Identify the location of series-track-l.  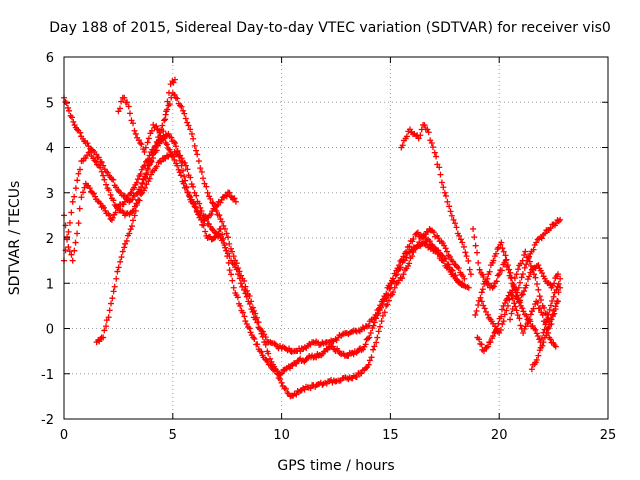
(544, 335).